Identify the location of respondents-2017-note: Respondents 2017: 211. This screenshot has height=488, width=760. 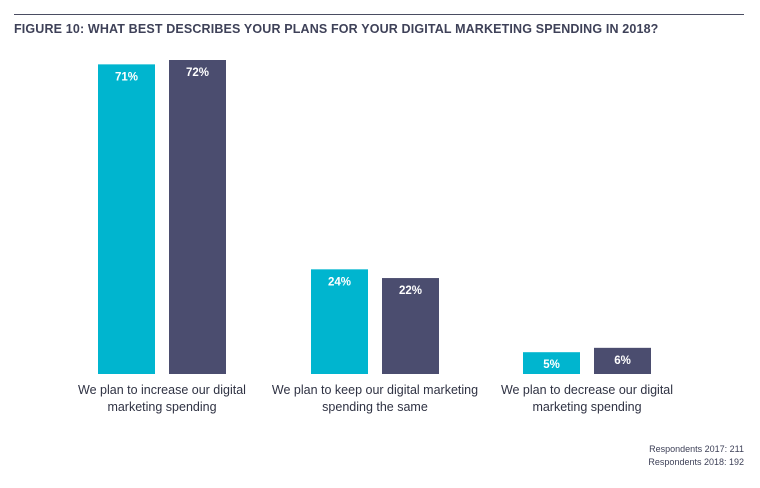
(696, 449).